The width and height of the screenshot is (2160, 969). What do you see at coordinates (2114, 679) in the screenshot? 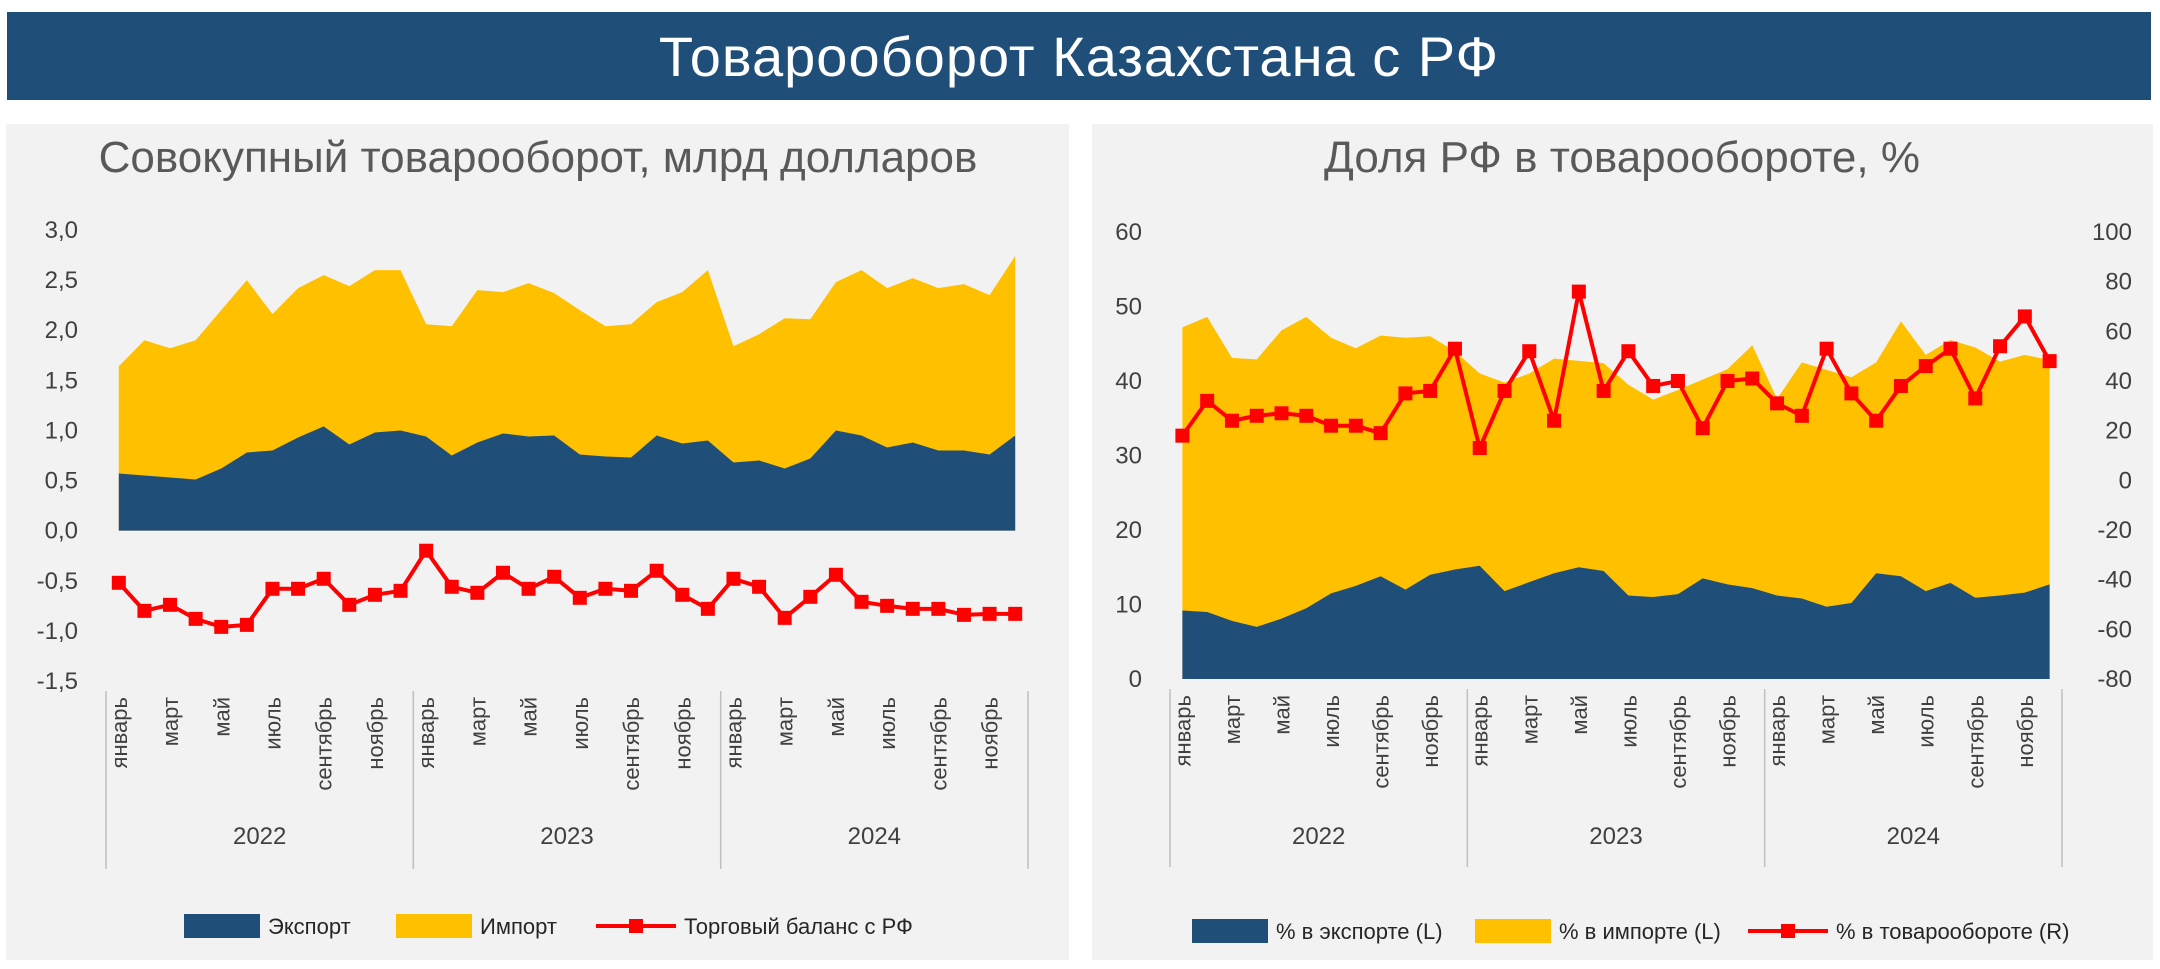
I see `y2-tick-label: -80` at bounding box center [2114, 679].